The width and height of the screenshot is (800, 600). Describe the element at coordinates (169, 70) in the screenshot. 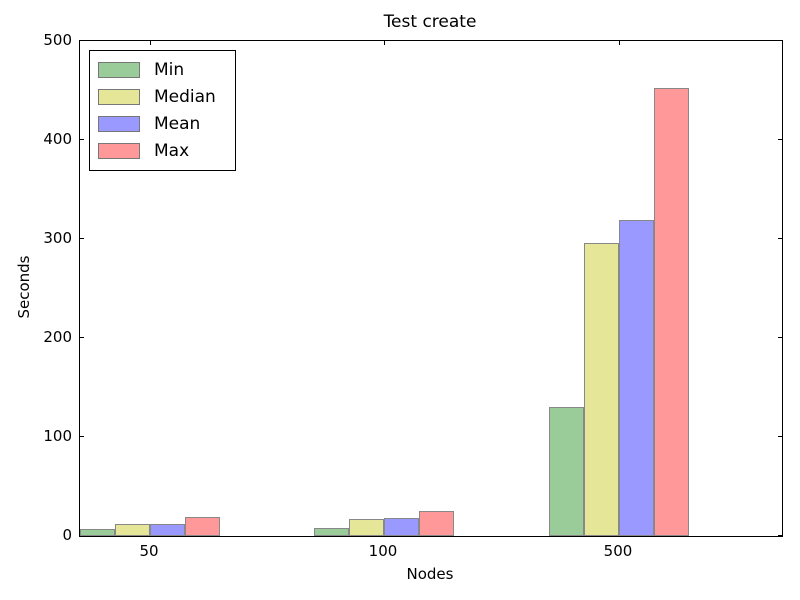

I see `legend-label-min: Min` at that location.